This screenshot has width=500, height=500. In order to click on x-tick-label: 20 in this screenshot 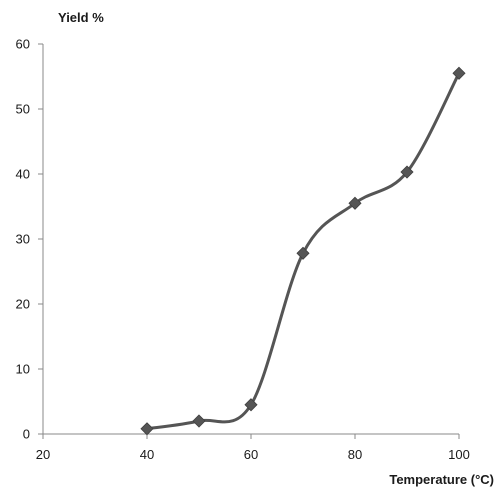, I will do `click(43, 454)`.